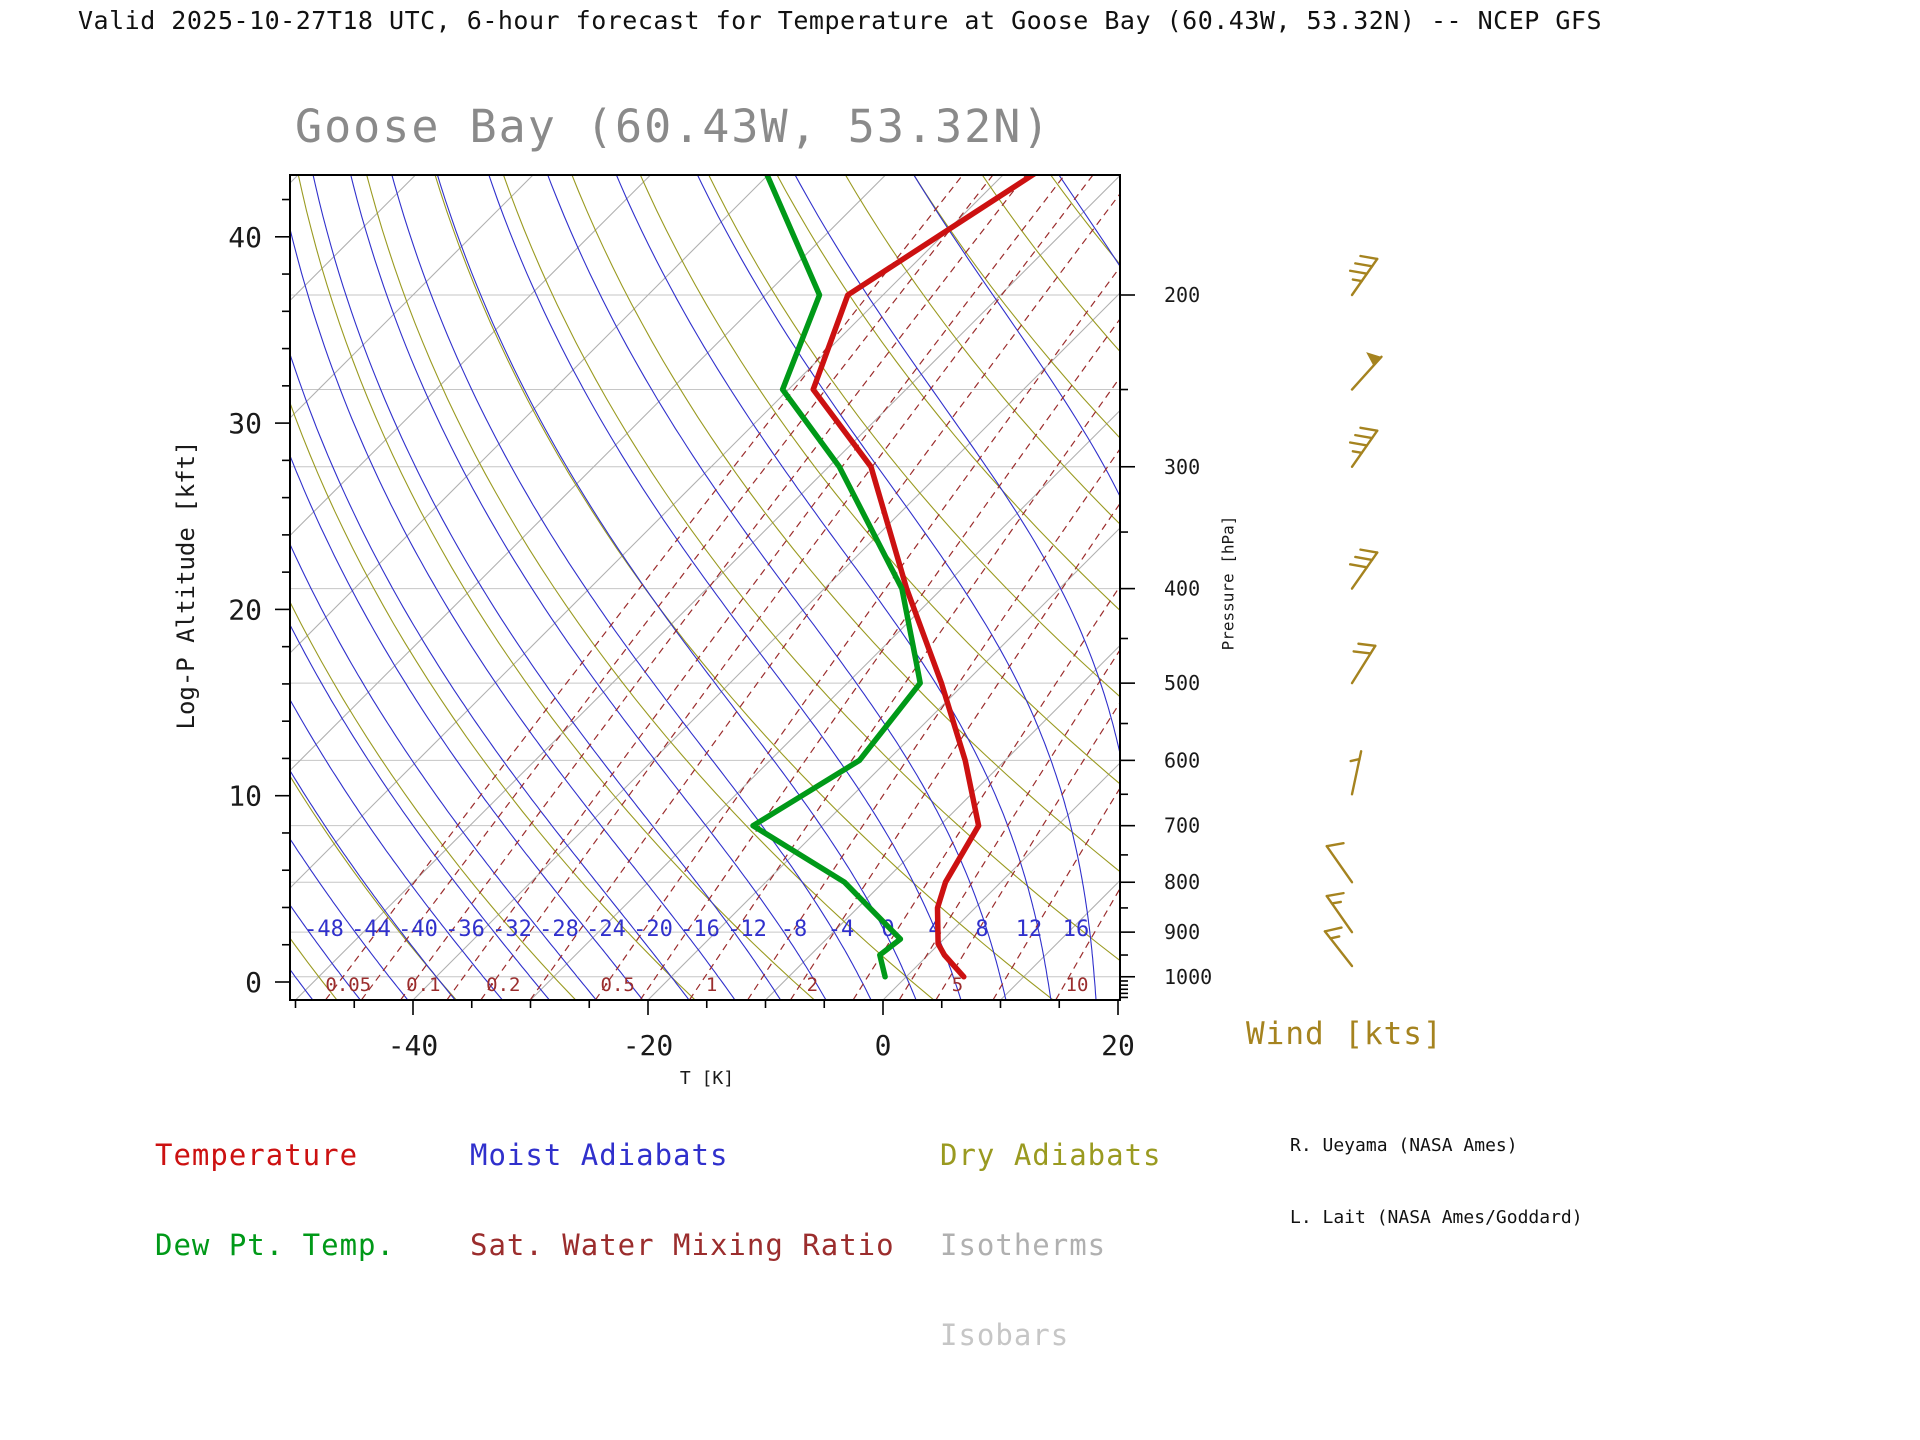 The image size is (1920, 1440). What do you see at coordinates (559, 929) in the screenshot?
I see `svg-text: -28` at bounding box center [559, 929].